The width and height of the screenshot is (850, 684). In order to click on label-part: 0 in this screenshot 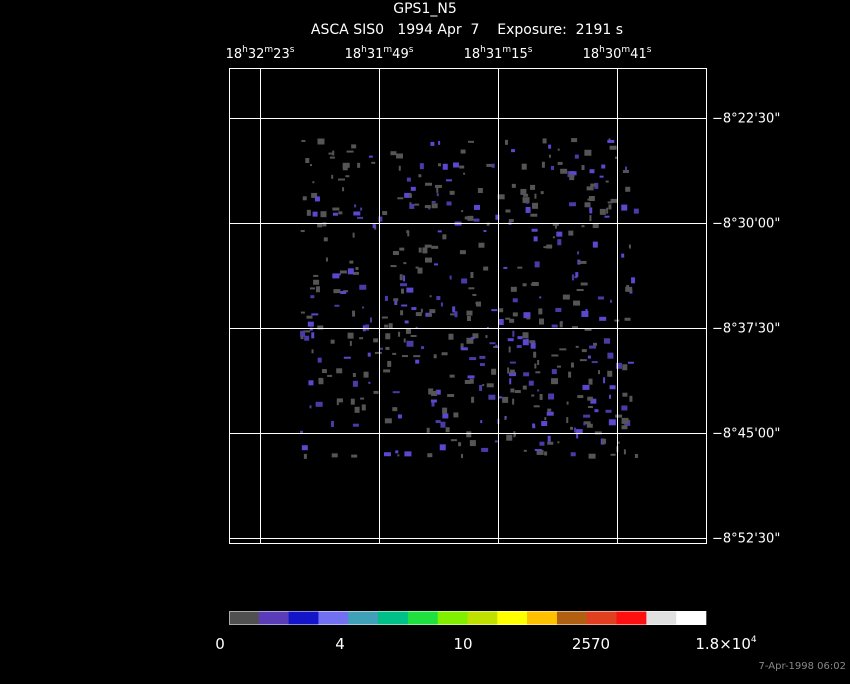, I will do `click(220, 644)`.